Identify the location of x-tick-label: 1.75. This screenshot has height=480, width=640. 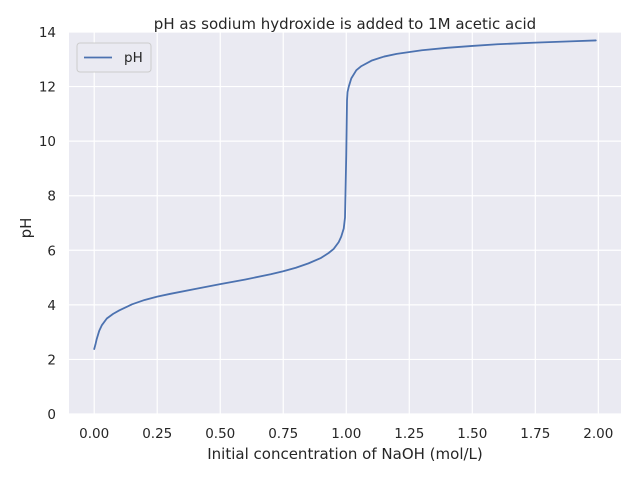
(535, 434).